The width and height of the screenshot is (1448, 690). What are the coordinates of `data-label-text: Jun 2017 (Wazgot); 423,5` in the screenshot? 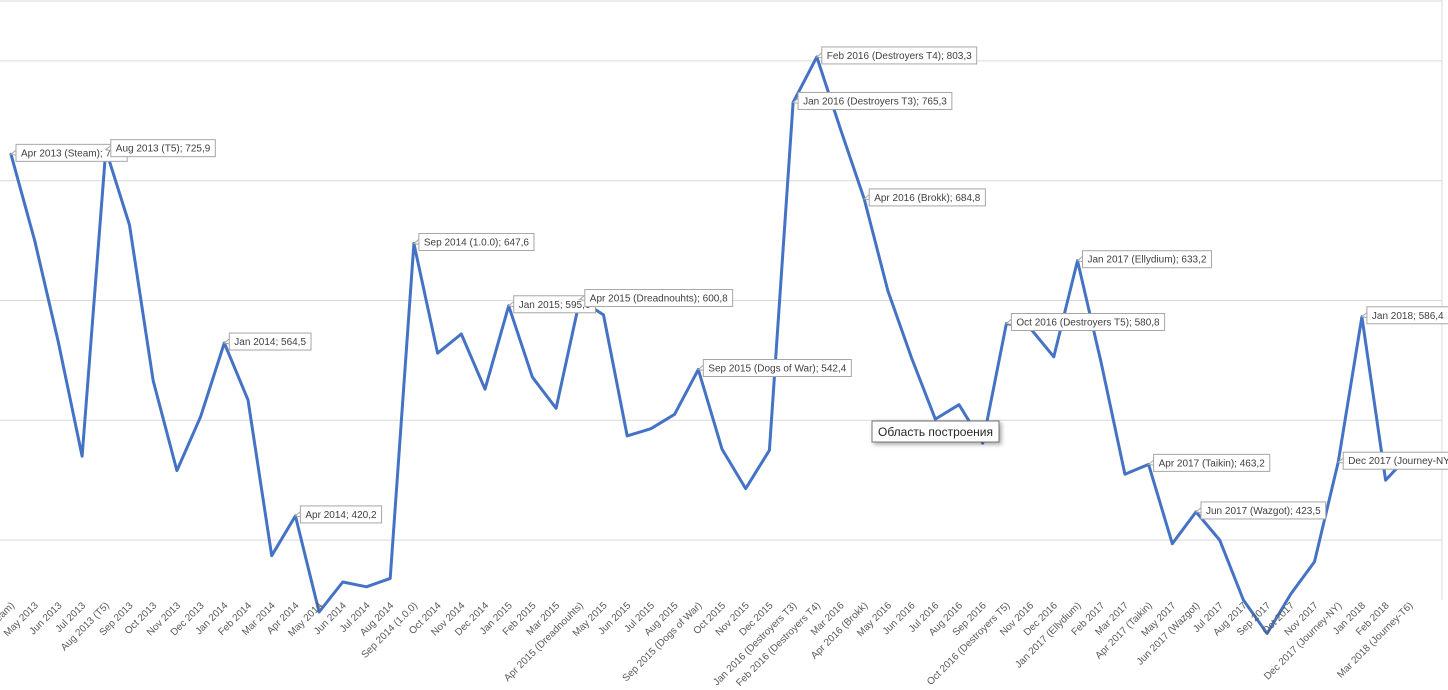 It's located at (1263, 511).